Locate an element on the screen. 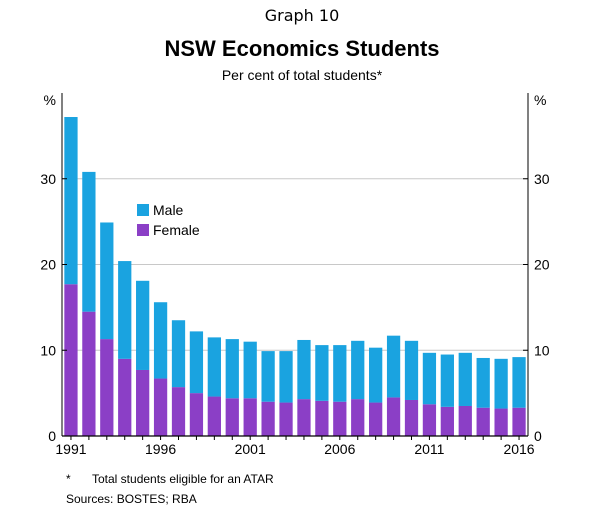  bar-male-1998 is located at coordinates (196, 362).